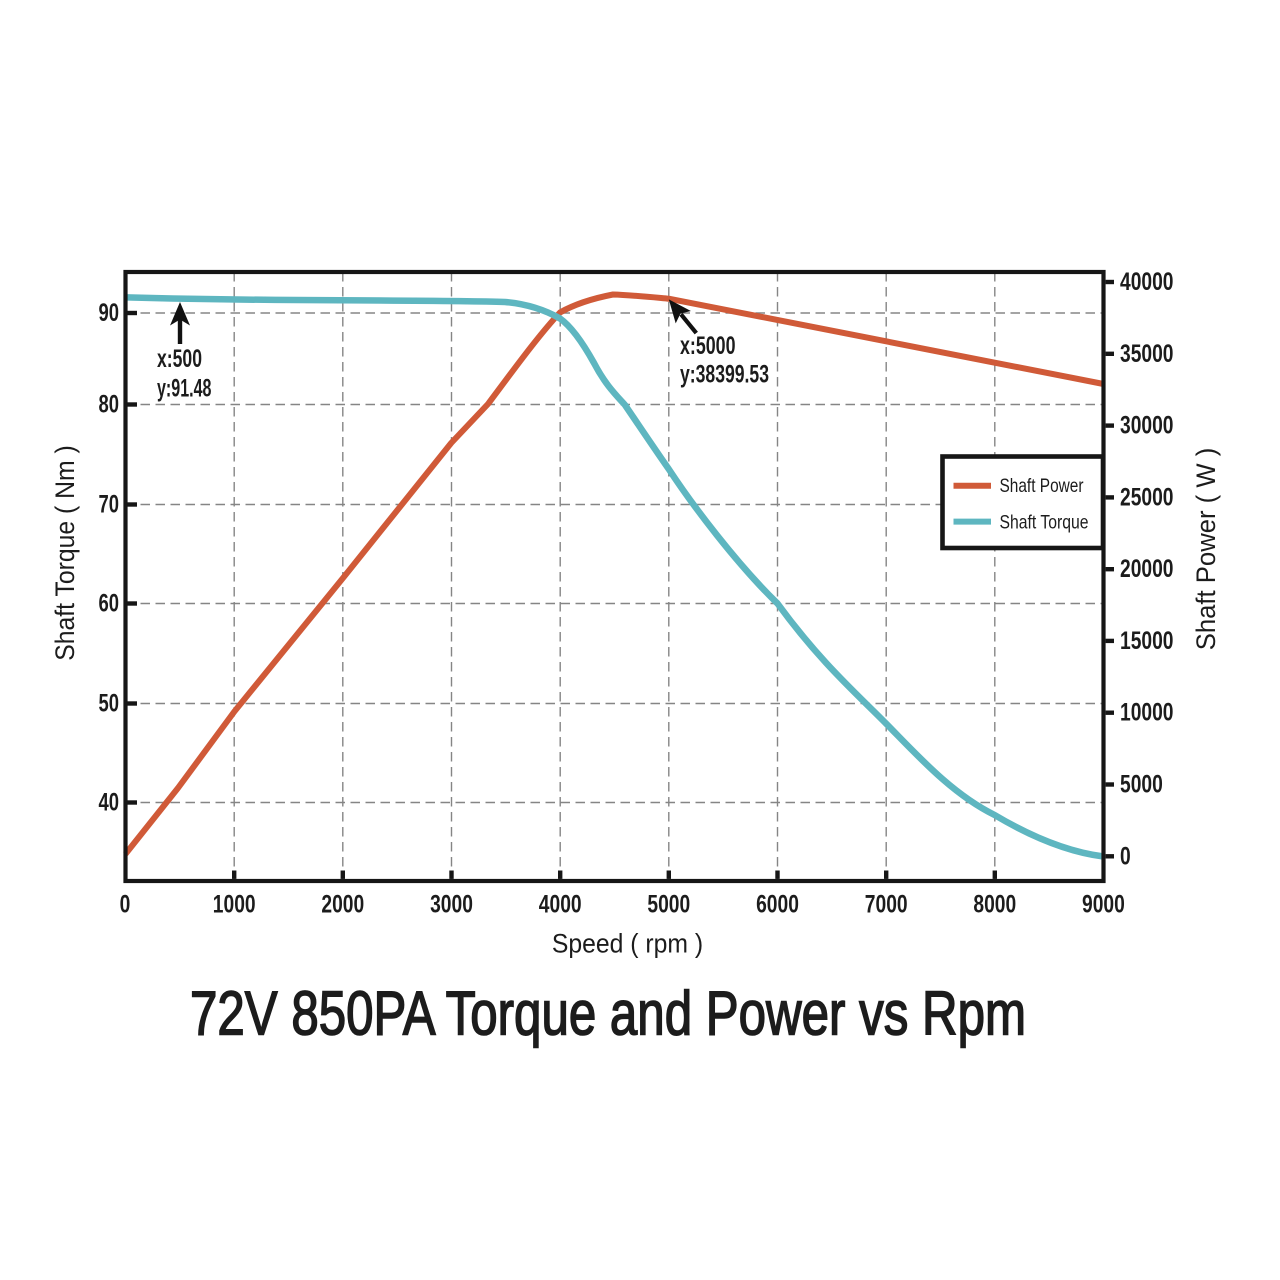  What do you see at coordinates (1147, 354) in the screenshot?
I see `svg-text: 35000` at bounding box center [1147, 354].